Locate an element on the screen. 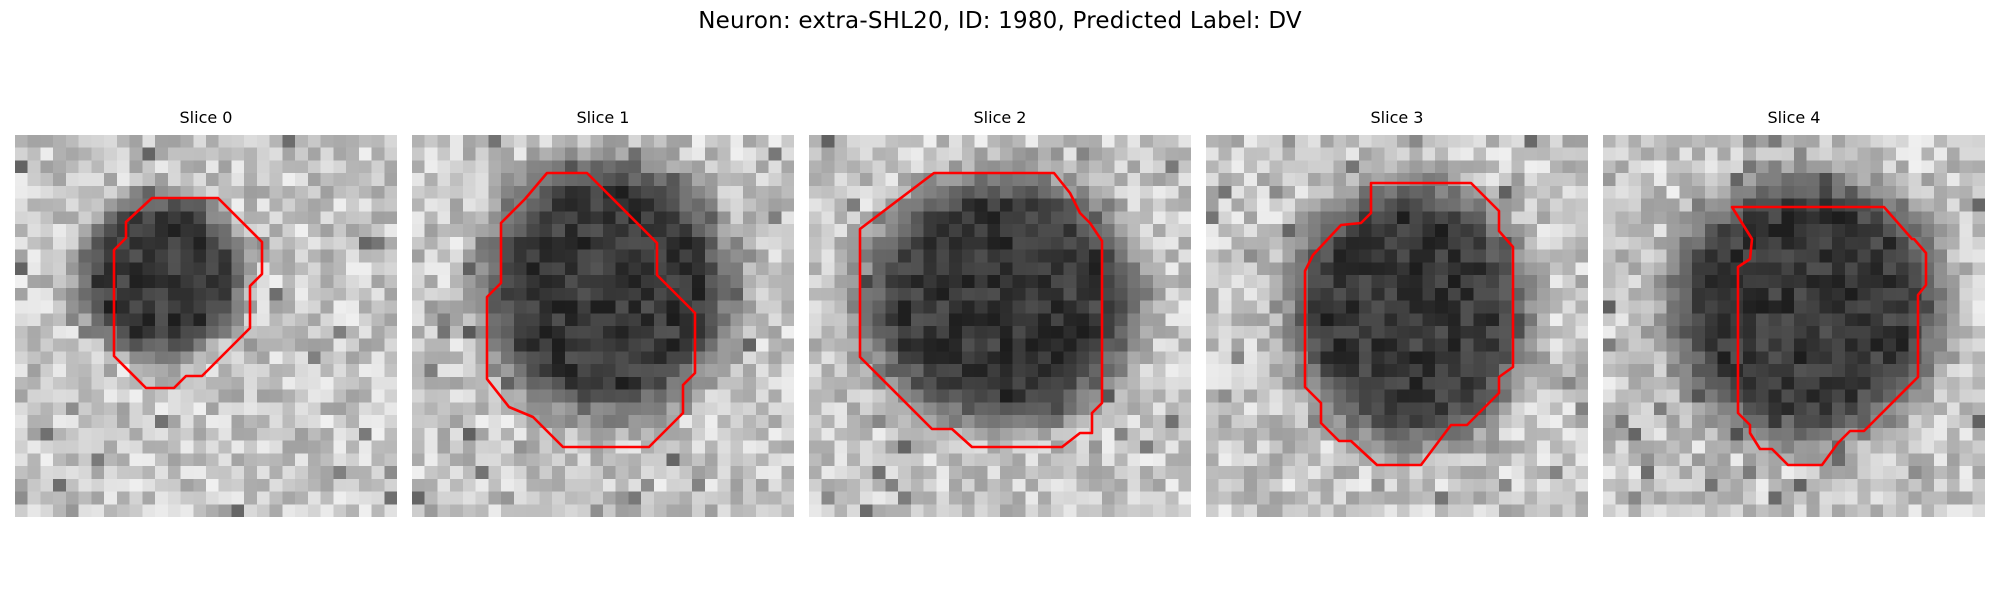 The width and height of the screenshot is (2000, 600). slice-title: Slice 3 is located at coordinates (1397, 117).